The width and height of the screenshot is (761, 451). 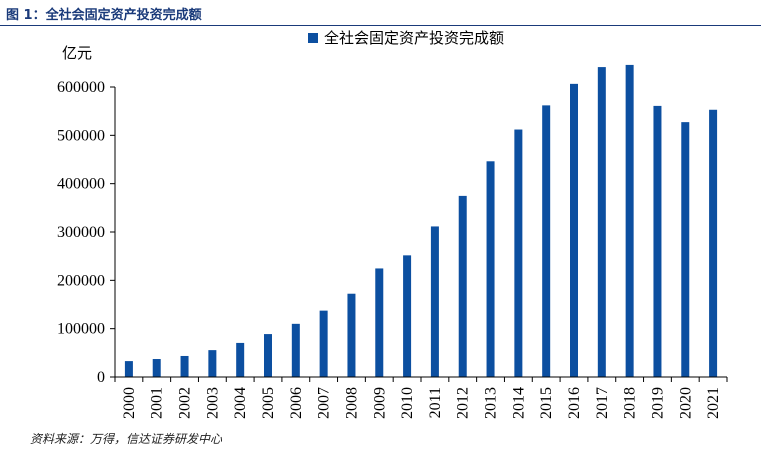 What do you see at coordinates (156, 368) in the screenshot?
I see `bar-2001` at bounding box center [156, 368].